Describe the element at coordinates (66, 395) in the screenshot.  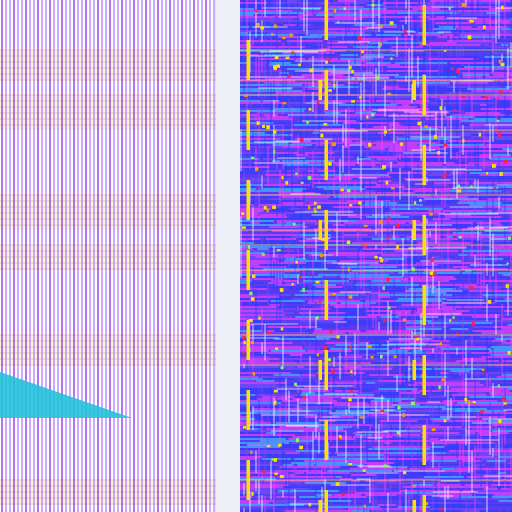
I see `fill-wedge` at that location.